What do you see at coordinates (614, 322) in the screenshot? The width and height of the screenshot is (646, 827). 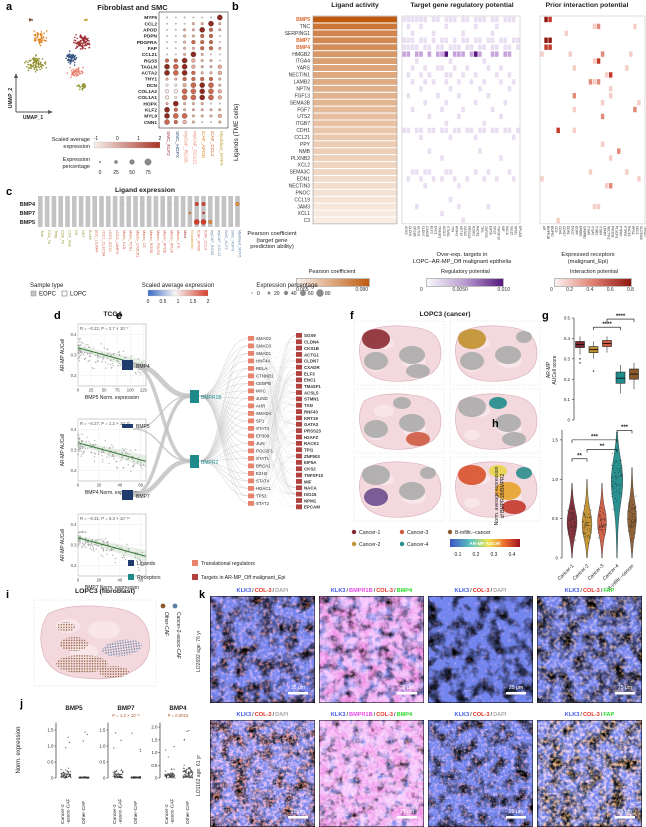 I see `significance-g: **** ****` at bounding box center [614, 322].